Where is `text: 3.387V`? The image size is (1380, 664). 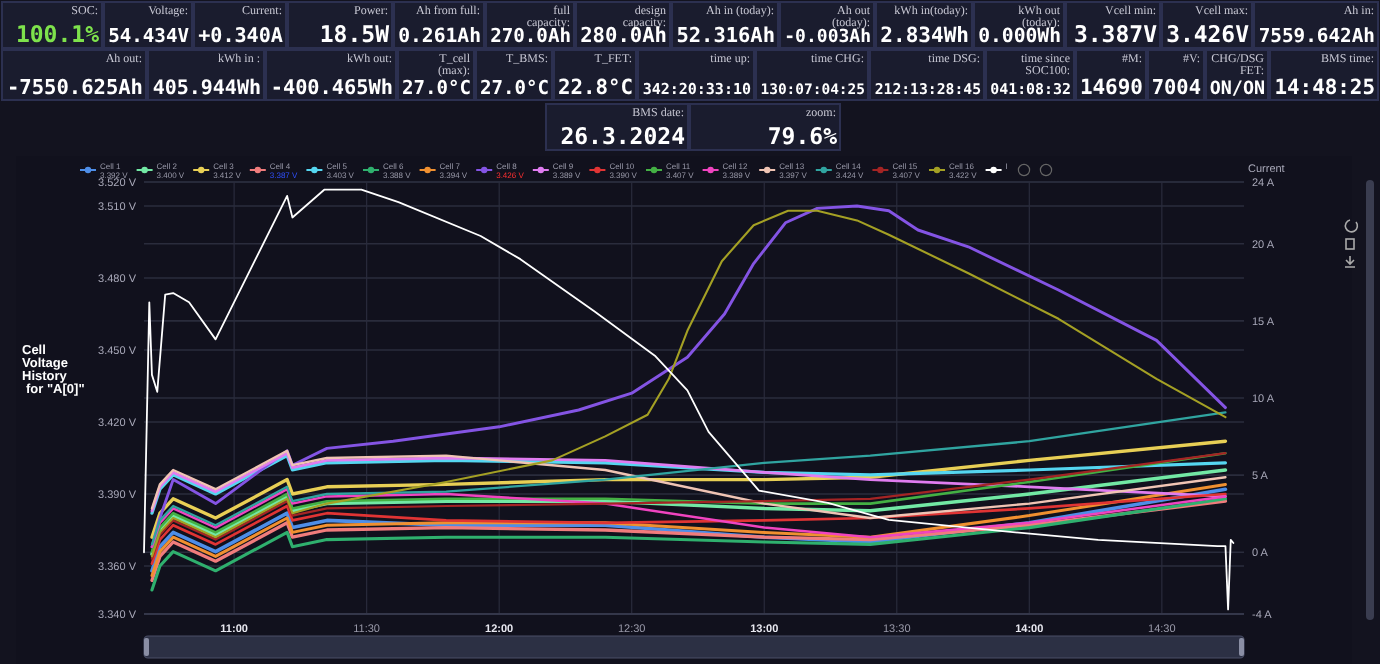
text: 3.387V is located at coordinates (1115, 34).